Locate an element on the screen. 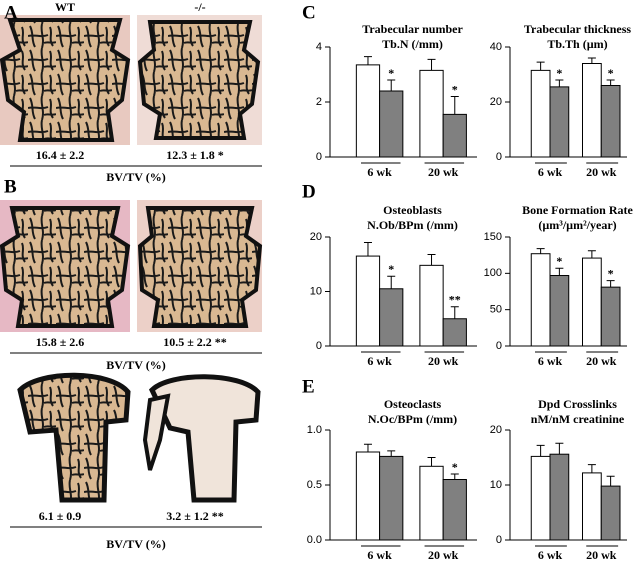 The height and width of the screenshot is (570, 640). bvtv-value: 6.1 ± 0.9 is located at coordinates (60, 516).